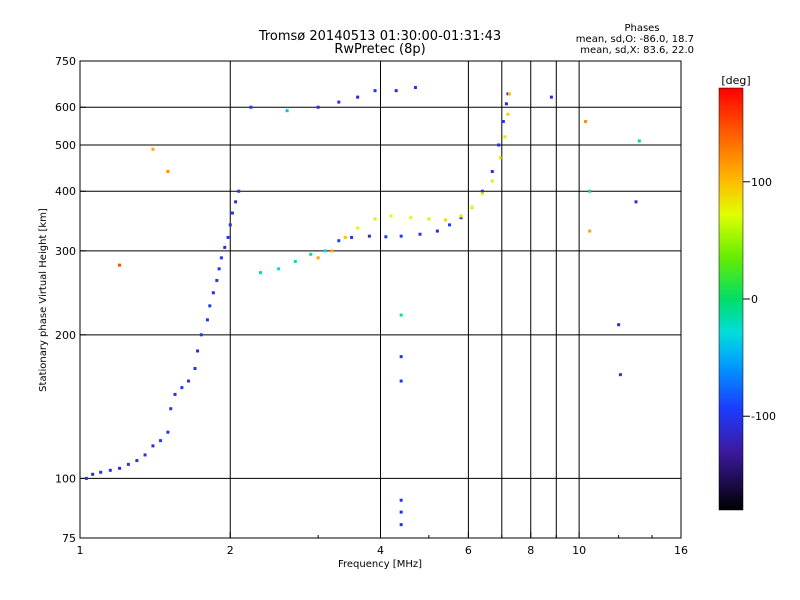 This screenshot has height=600, width=800. What do you see at coordinates (637, 50) in the screenshot?
I see `stats-line-x: mean, sd,X: 83.6, 22.0` at bounding box center [637, 50].